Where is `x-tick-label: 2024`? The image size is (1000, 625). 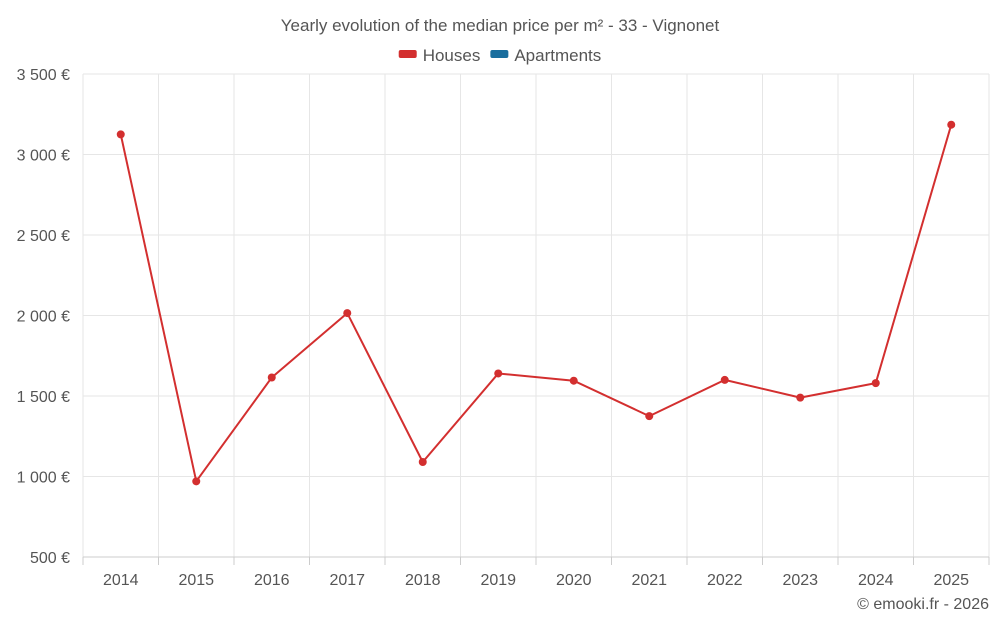
x-tick-label: 2024 is located at coordinates (876, 580).